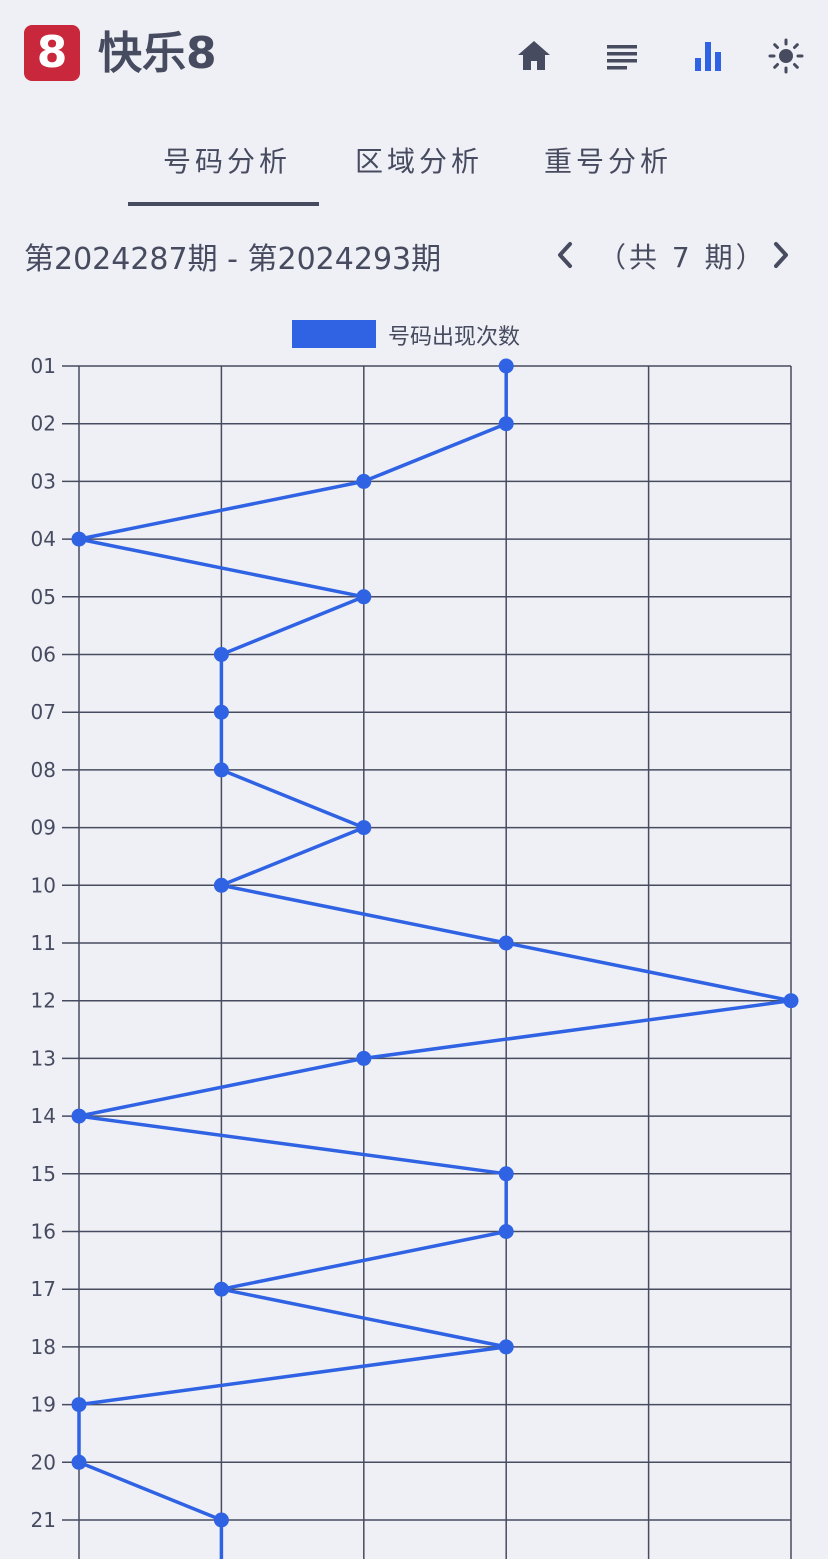 The height and width of the screenshot is (1559, 828). Describe the element at coordinates (414, 55) in the screenshot. I see `app-header: 8 快乐8` at that location.